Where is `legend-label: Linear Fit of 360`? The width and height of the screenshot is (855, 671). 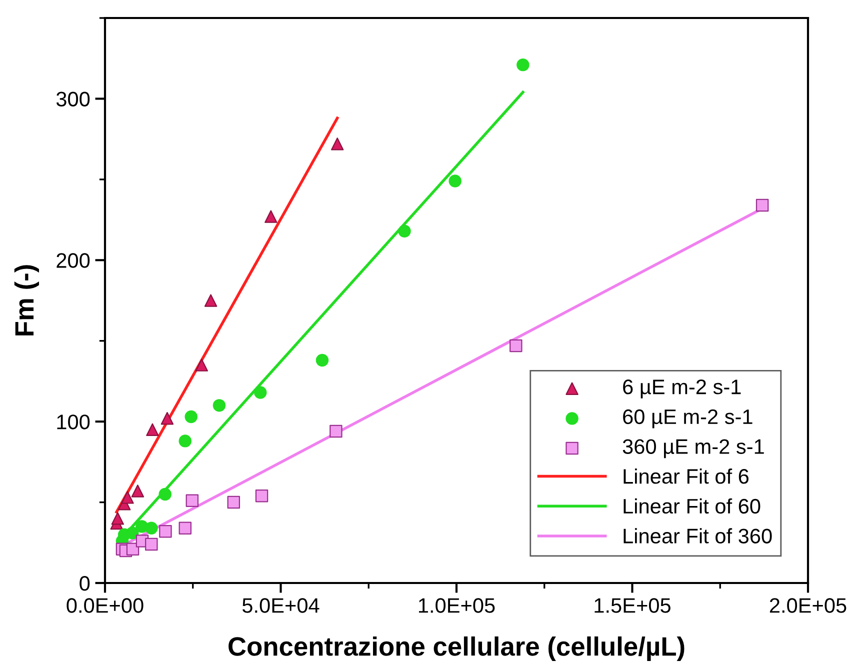 legend-label: Linear Fit of 360 is located at coordinates (698, 536).